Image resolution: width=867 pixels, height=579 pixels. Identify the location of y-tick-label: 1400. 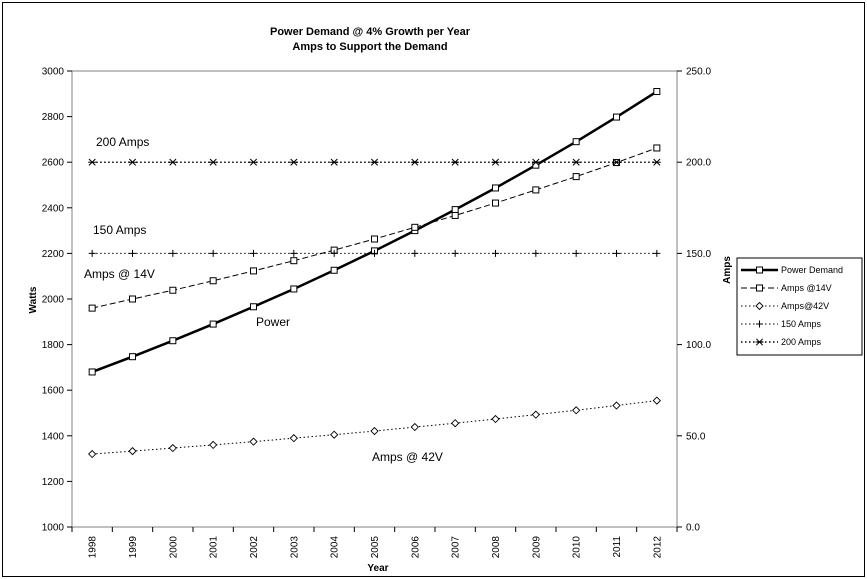
(53, 436).